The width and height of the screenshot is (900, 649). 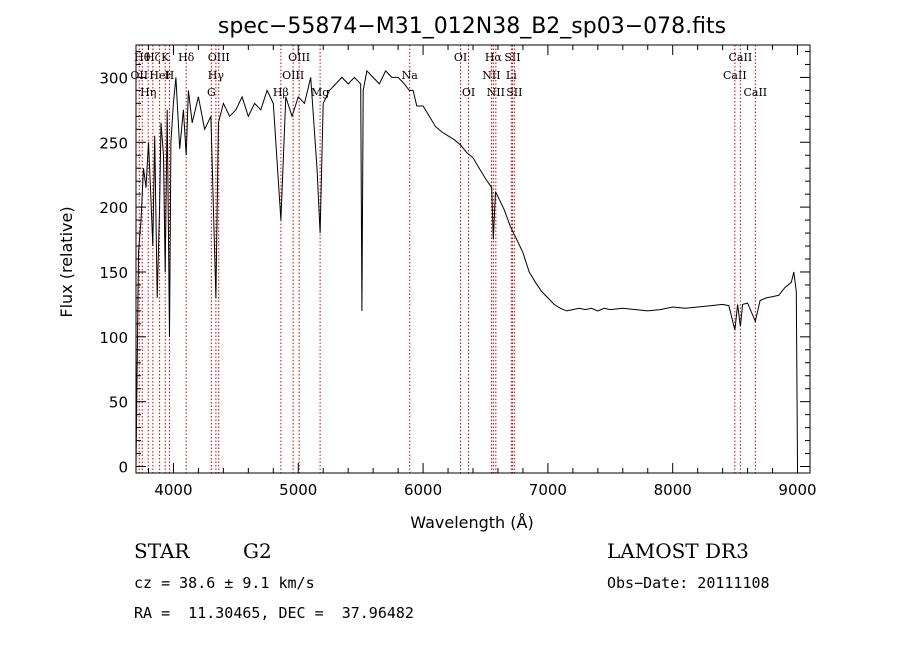 What do you see at coordinates (113, 338) in the screenshot?
I see `y-tick-label: 100` at bounding box center [113, 338].